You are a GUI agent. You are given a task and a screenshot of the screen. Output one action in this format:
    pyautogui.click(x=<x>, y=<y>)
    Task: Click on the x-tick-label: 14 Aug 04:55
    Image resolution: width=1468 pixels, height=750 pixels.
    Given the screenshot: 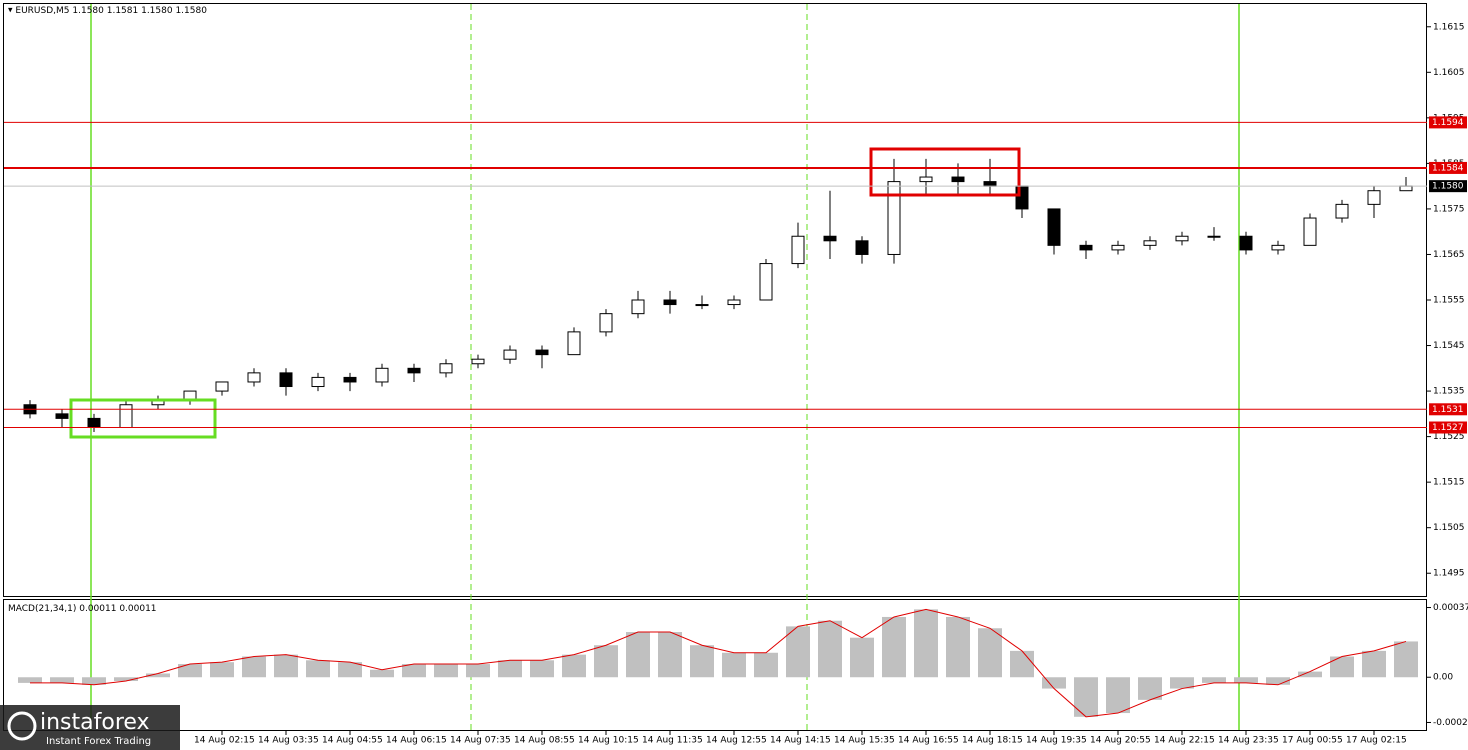 What is the action you would take?
    pyautogui.click(x=352, y=741)
    